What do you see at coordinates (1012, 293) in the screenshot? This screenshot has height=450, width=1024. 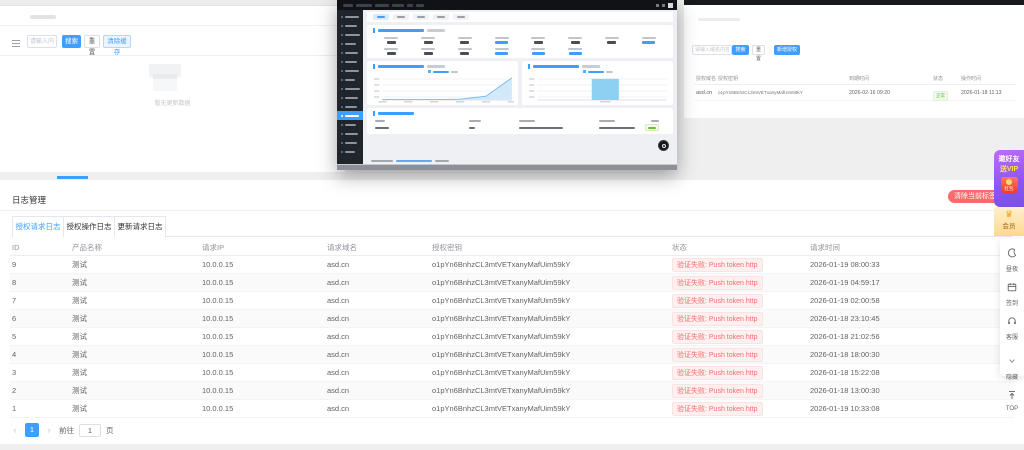 I see `float-item-签到: 签到` at bounding box center [1012, 293].